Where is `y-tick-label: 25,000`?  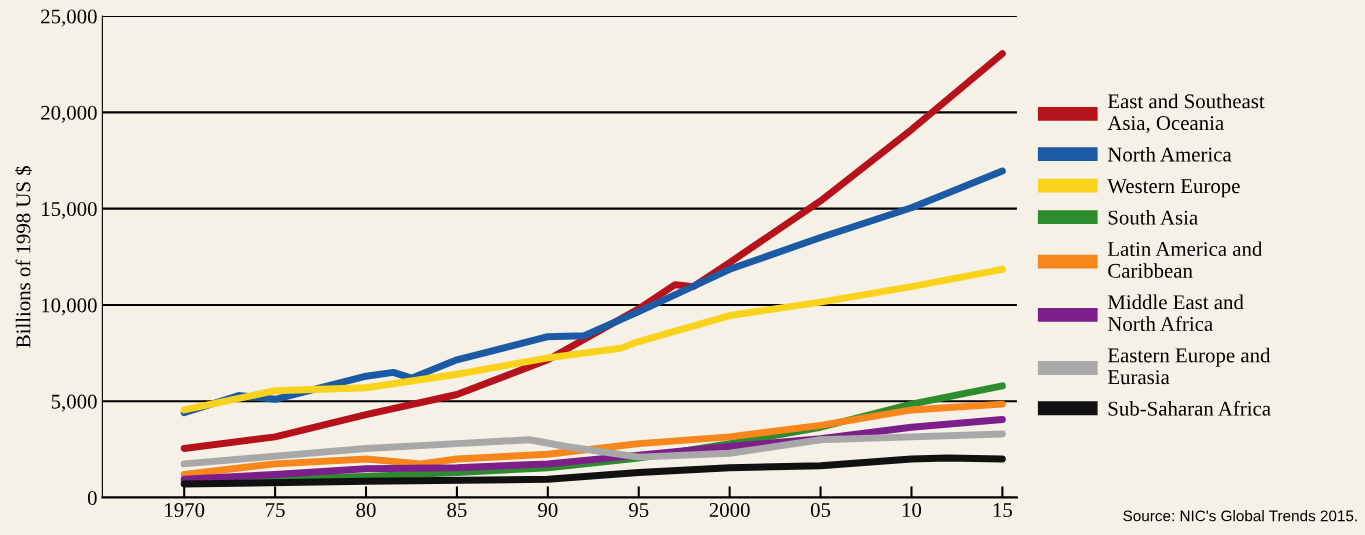 y-tick-label: 25,000 is located at coordinates (69, 18).